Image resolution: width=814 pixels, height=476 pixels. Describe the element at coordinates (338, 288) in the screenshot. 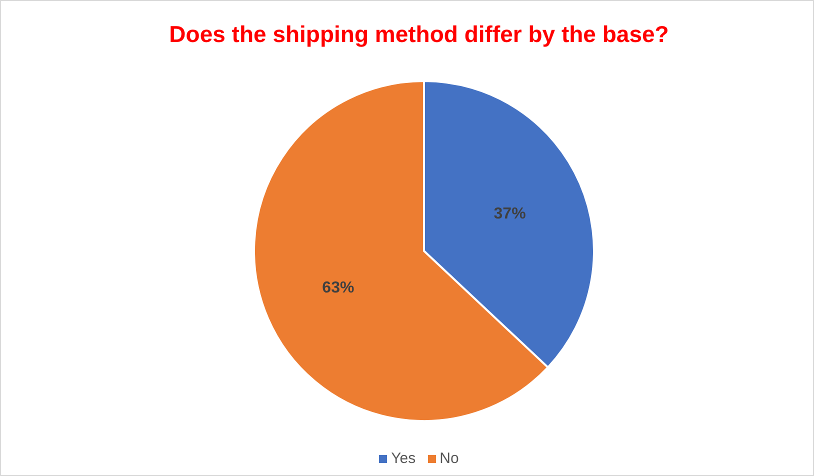

I see `data-label: 63%` at that location.